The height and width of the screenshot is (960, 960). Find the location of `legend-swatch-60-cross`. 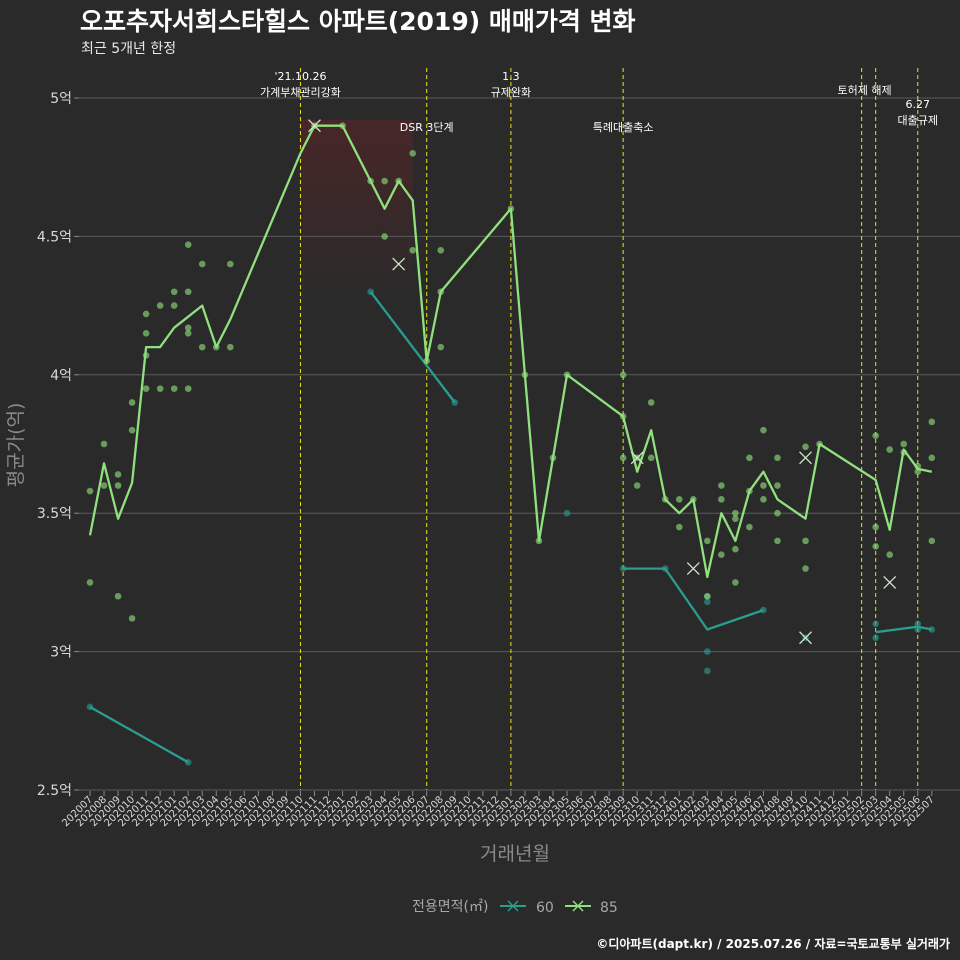

legend-swatch-60-cross is located at coordinates (513, 906).